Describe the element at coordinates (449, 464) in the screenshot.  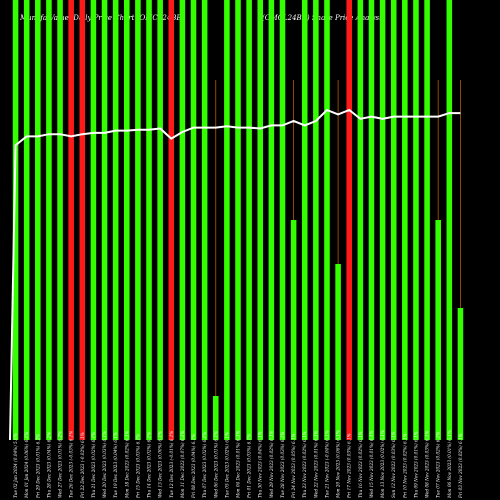
I see `x-tick-label-39: Mon 06 Nov 2023 (0.01%) 6.1%` at that location.